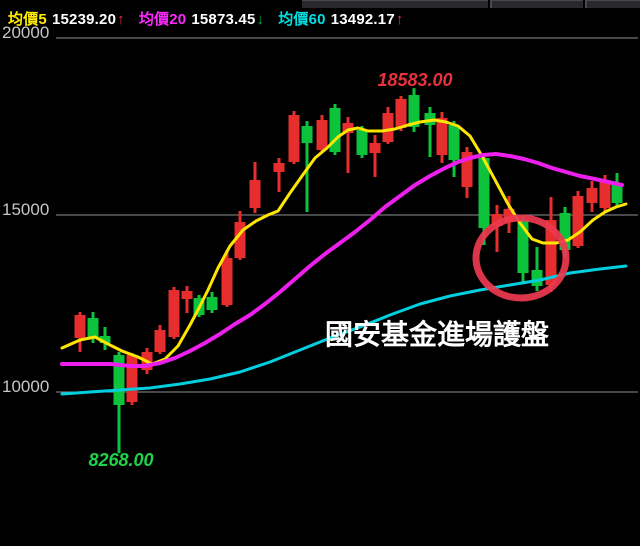 Image resolution: width=640 pixels, height=546 pixels. What do you see at coordinates (162, 19) in the screenshot?
I see `ma20-label: 均價20` at bounding box center [162, 19].